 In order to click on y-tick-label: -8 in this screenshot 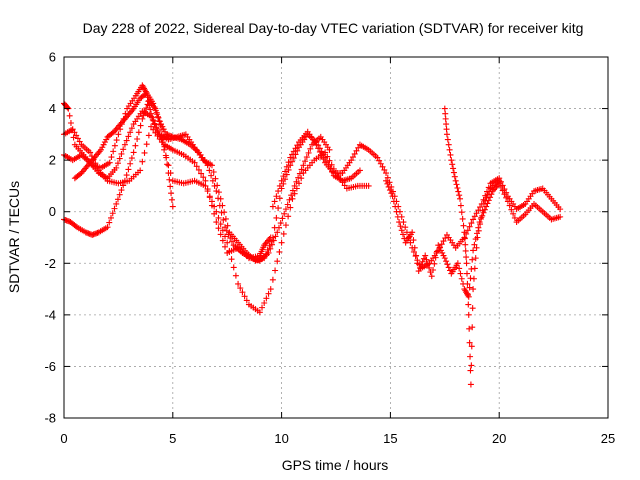, I will do `click(50, 418)`.